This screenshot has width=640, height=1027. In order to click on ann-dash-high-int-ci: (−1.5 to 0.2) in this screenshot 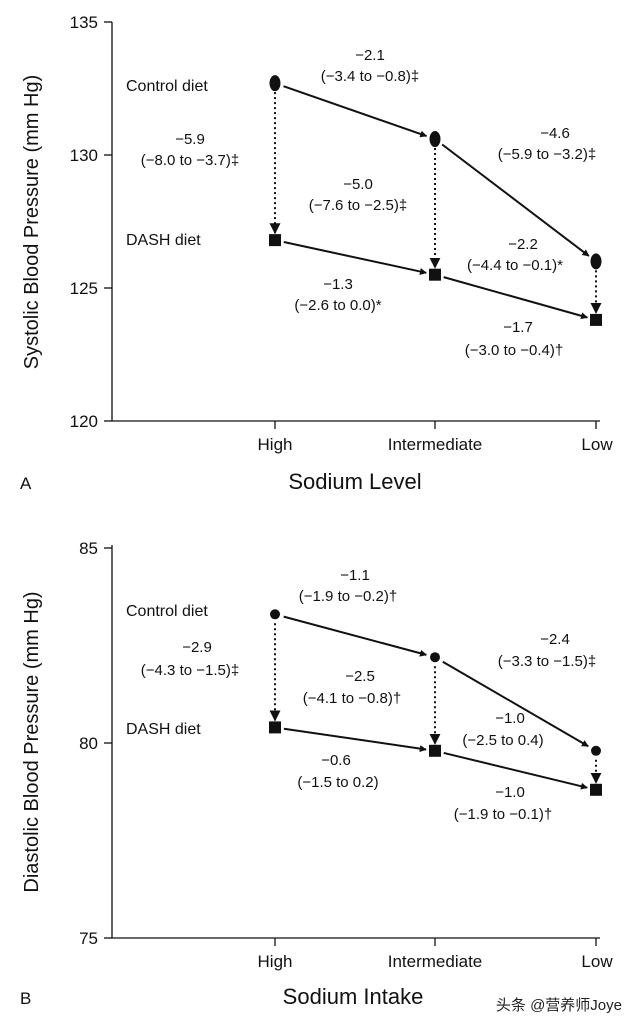, I will do `click(337, 782)`.